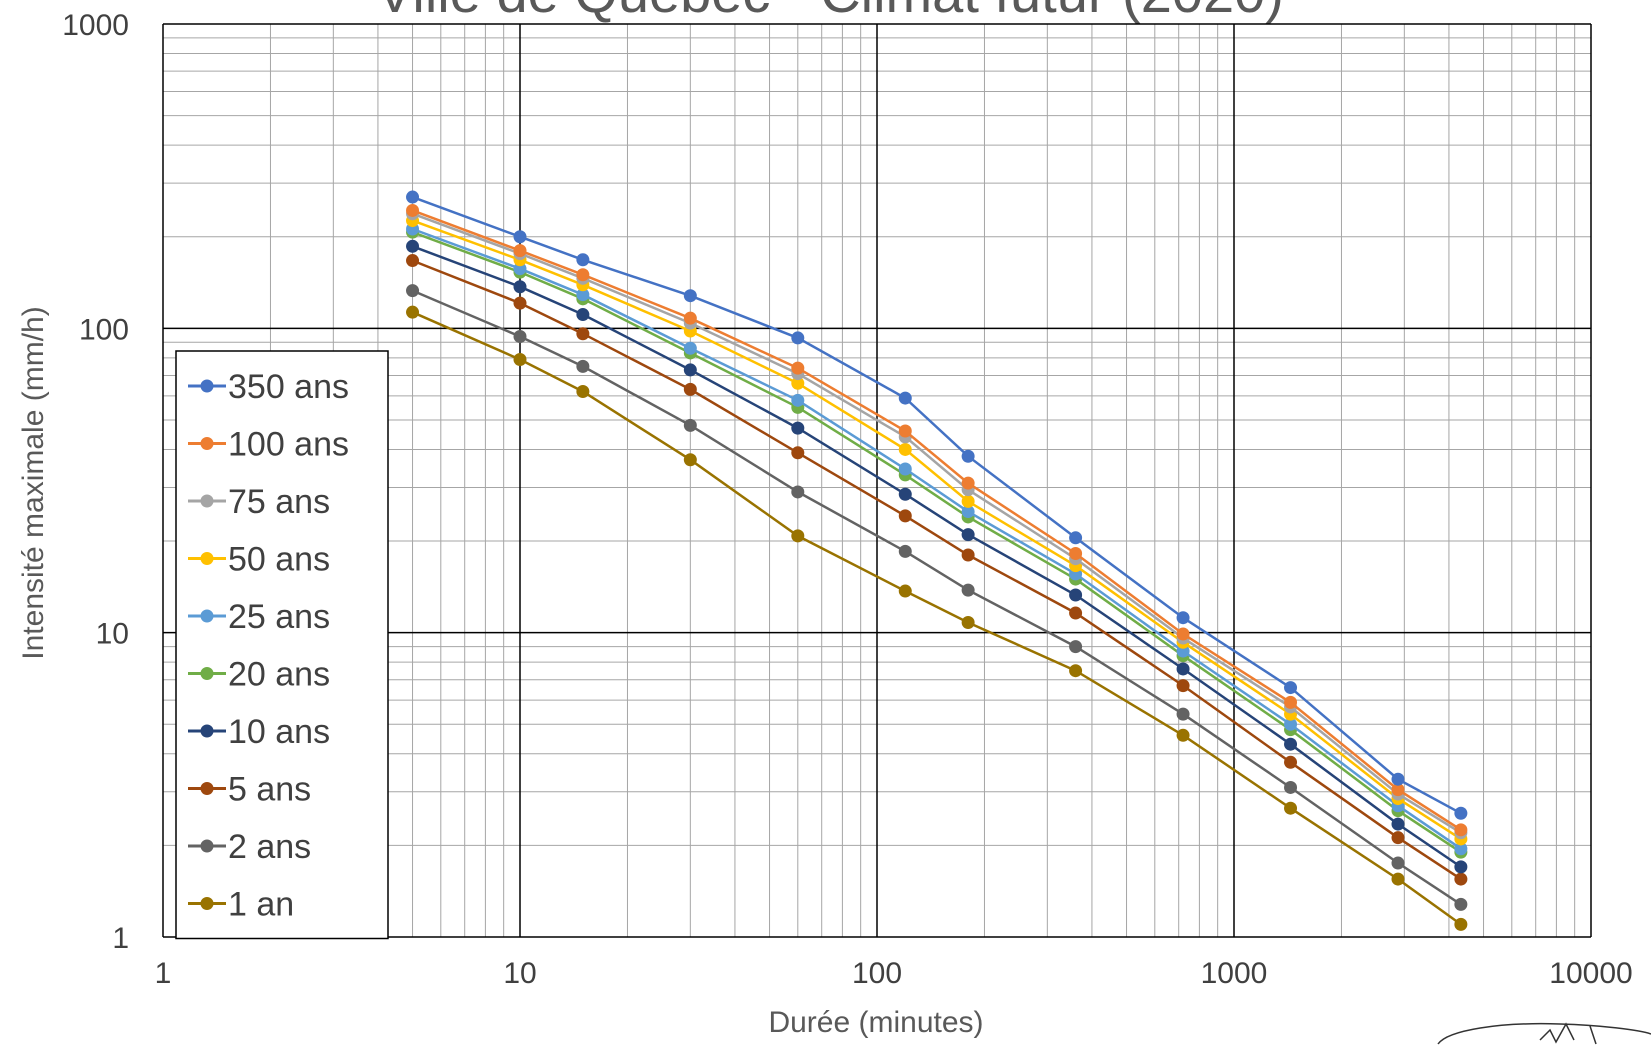 The height and width of the screenshot is (1047, 1651). I want to click on legend-item: 350 ans, so click(268, 387).